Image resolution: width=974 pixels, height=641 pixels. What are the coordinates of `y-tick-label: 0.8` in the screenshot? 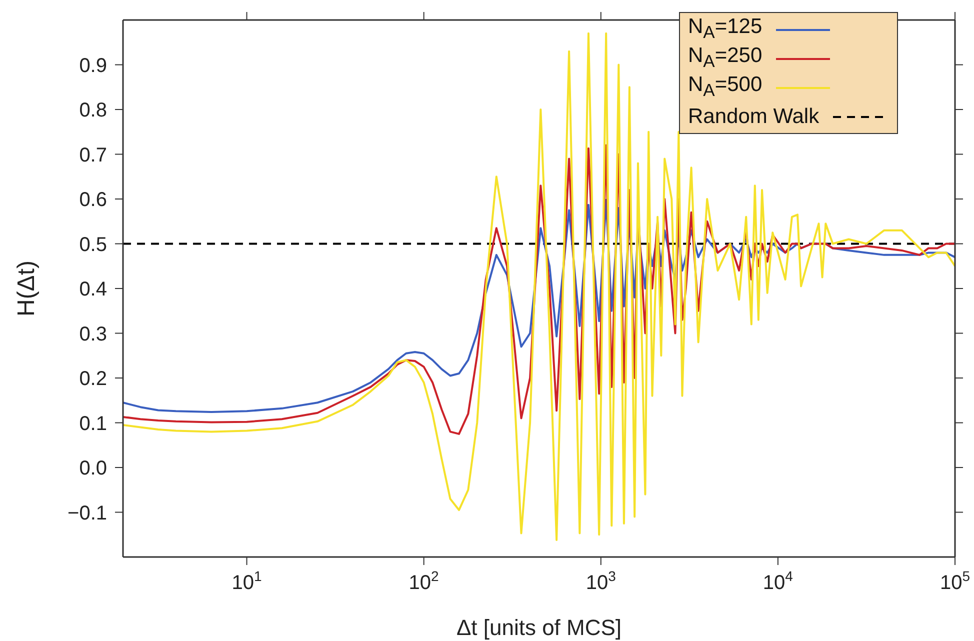 It's located at (93, 111).